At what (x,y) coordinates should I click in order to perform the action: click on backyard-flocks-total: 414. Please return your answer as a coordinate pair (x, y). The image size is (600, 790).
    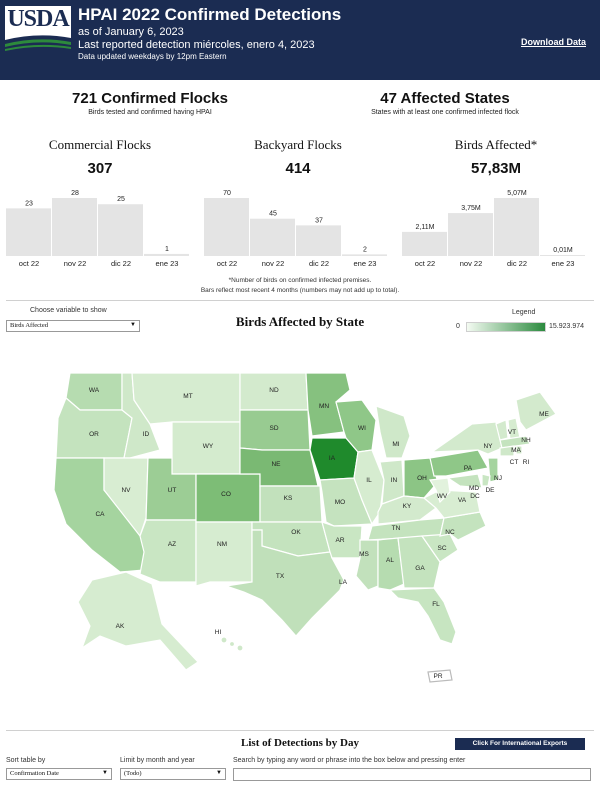
    Looking at the image, I should click on (298, 168).